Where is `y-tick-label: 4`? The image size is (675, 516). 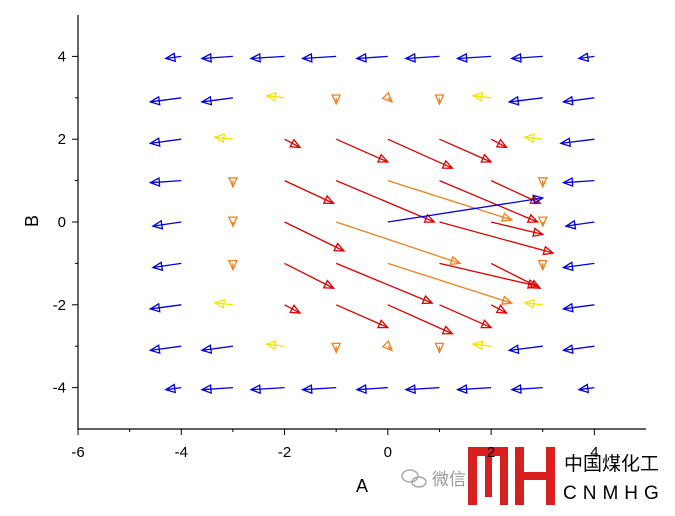
y-tick-label: 4 is located at coordinates (62, 56).